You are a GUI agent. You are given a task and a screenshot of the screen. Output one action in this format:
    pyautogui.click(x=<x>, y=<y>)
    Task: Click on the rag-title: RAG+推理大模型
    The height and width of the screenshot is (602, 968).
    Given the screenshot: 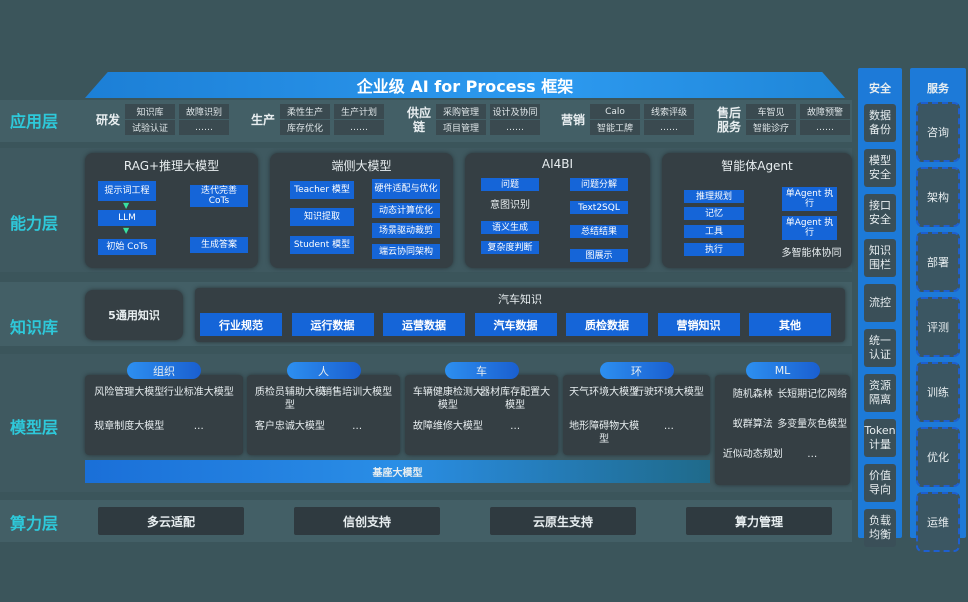 What is the action you would take?
    pyautogui.click(x=171, y=166)
    